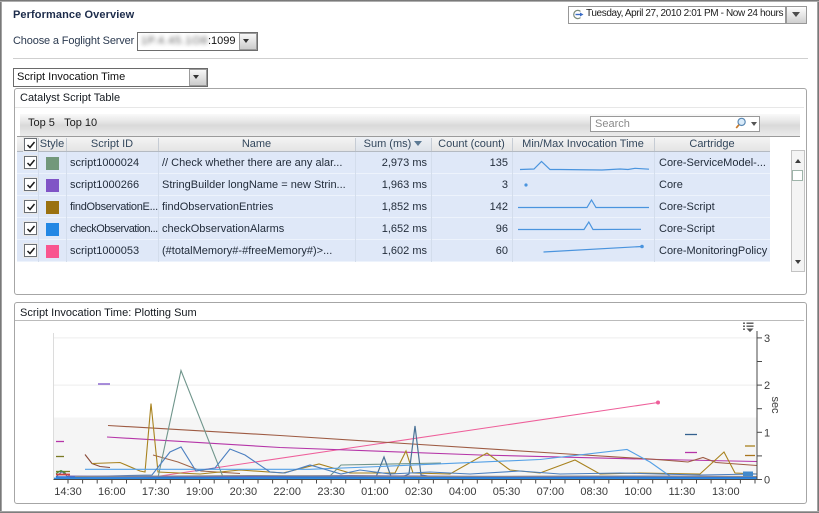  Describe the element at coordinates (463, 492) in the screenshot. I see `svg-text: 04:00` at that location.